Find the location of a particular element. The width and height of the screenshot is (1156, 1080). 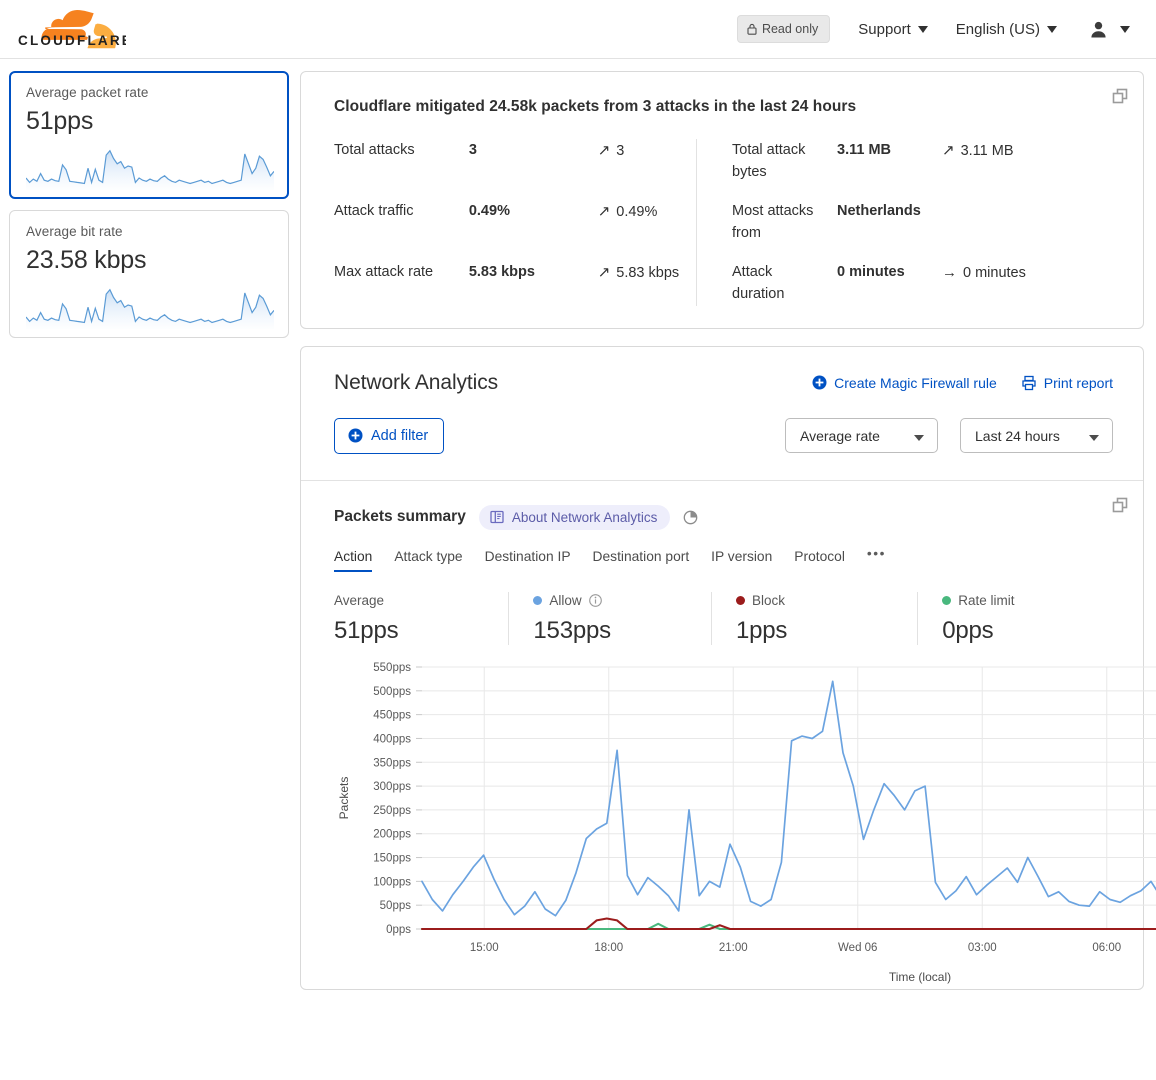

stat-trend: ↗ 3.11 MB is located at coordinates (984, 150).